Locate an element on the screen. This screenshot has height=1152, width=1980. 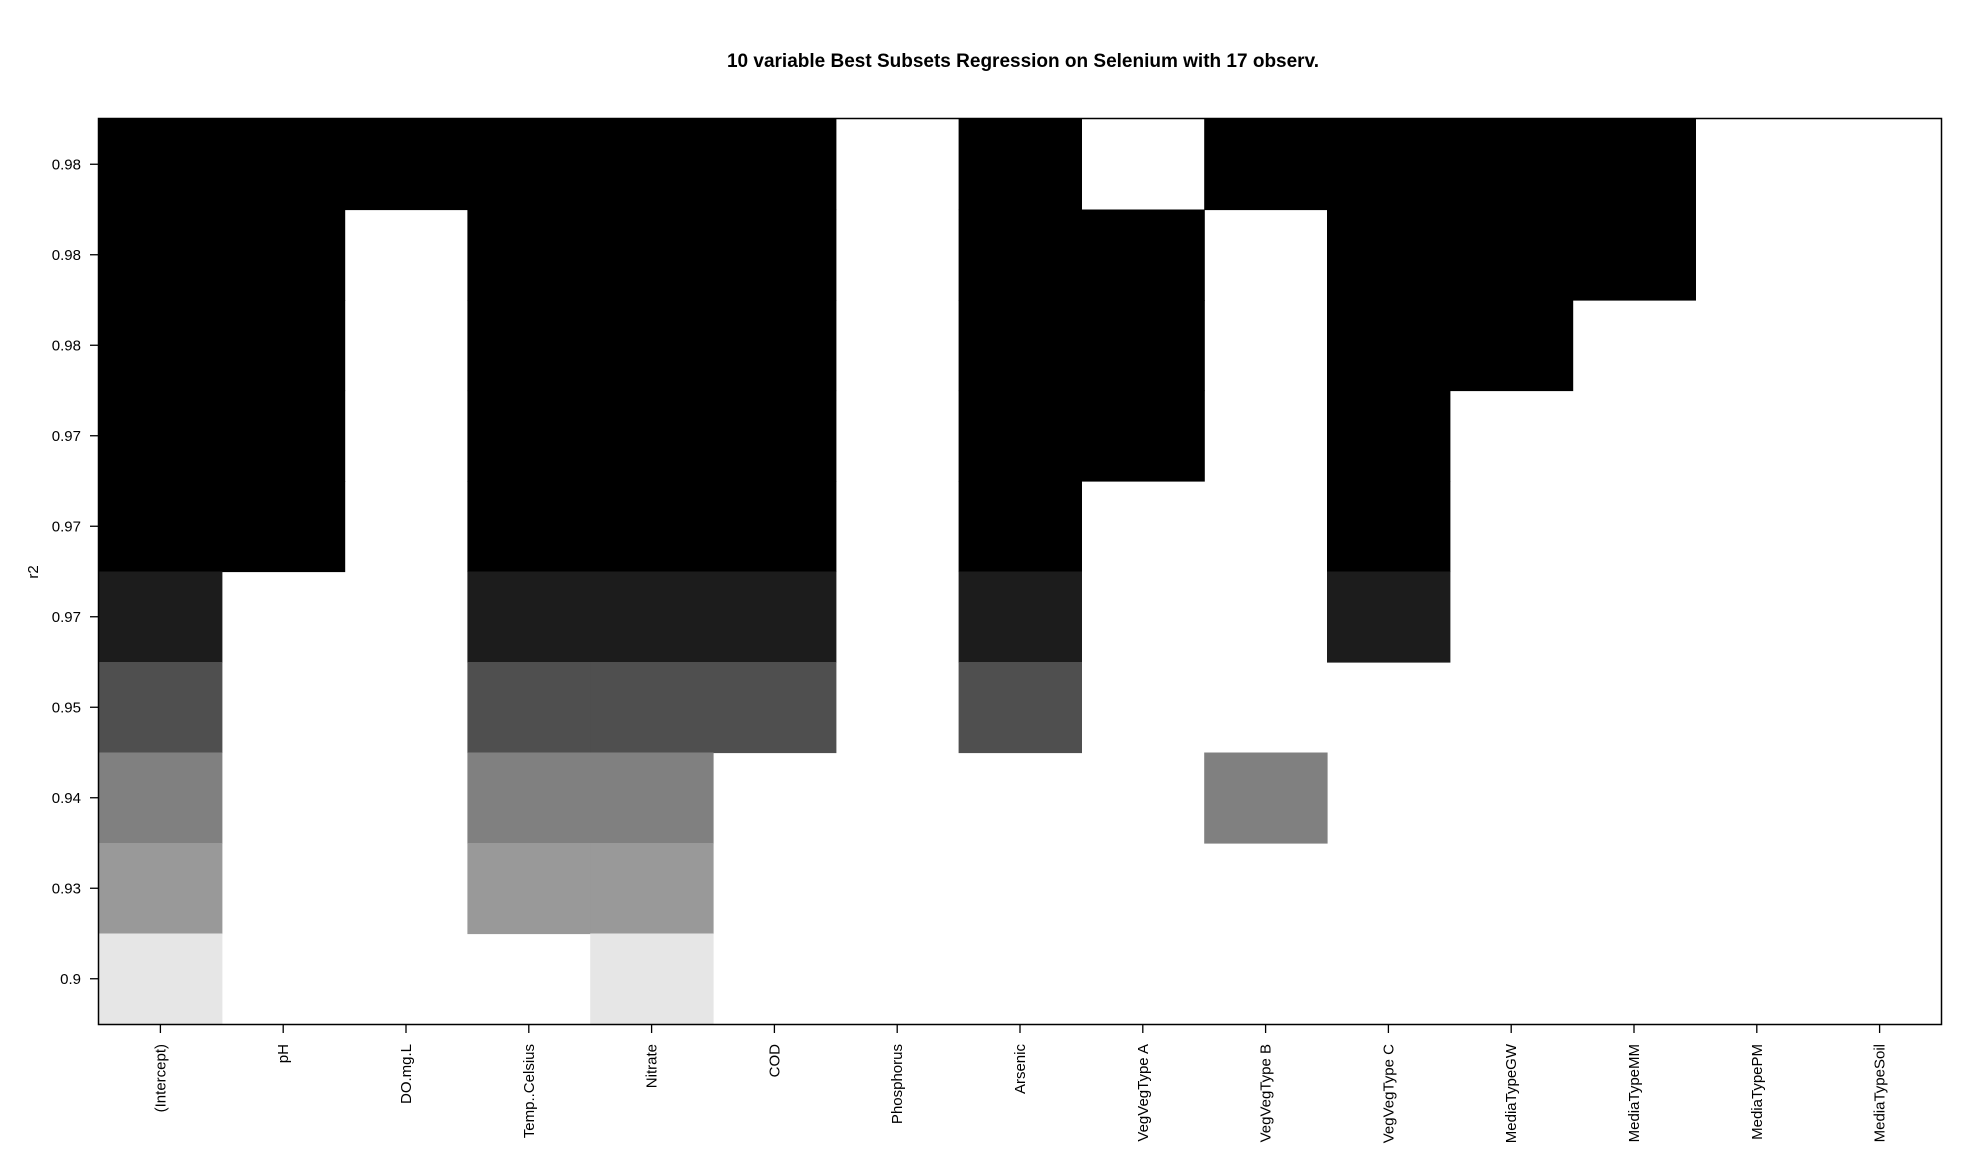
y-axis: 0.98 0.98 0.98 0.97 0.97 0.97 0.95 0.94 0.93 0.9 is located at coordinates (75, 572).